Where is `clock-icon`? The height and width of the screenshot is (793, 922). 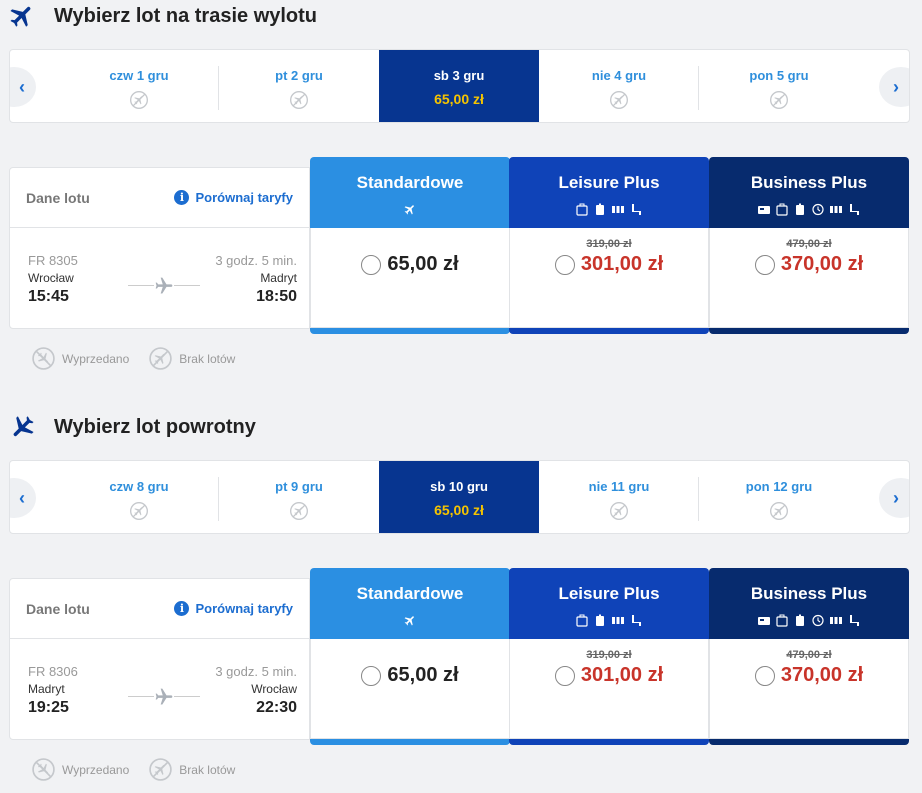 clock-icon is located at coordinates (818, 620).